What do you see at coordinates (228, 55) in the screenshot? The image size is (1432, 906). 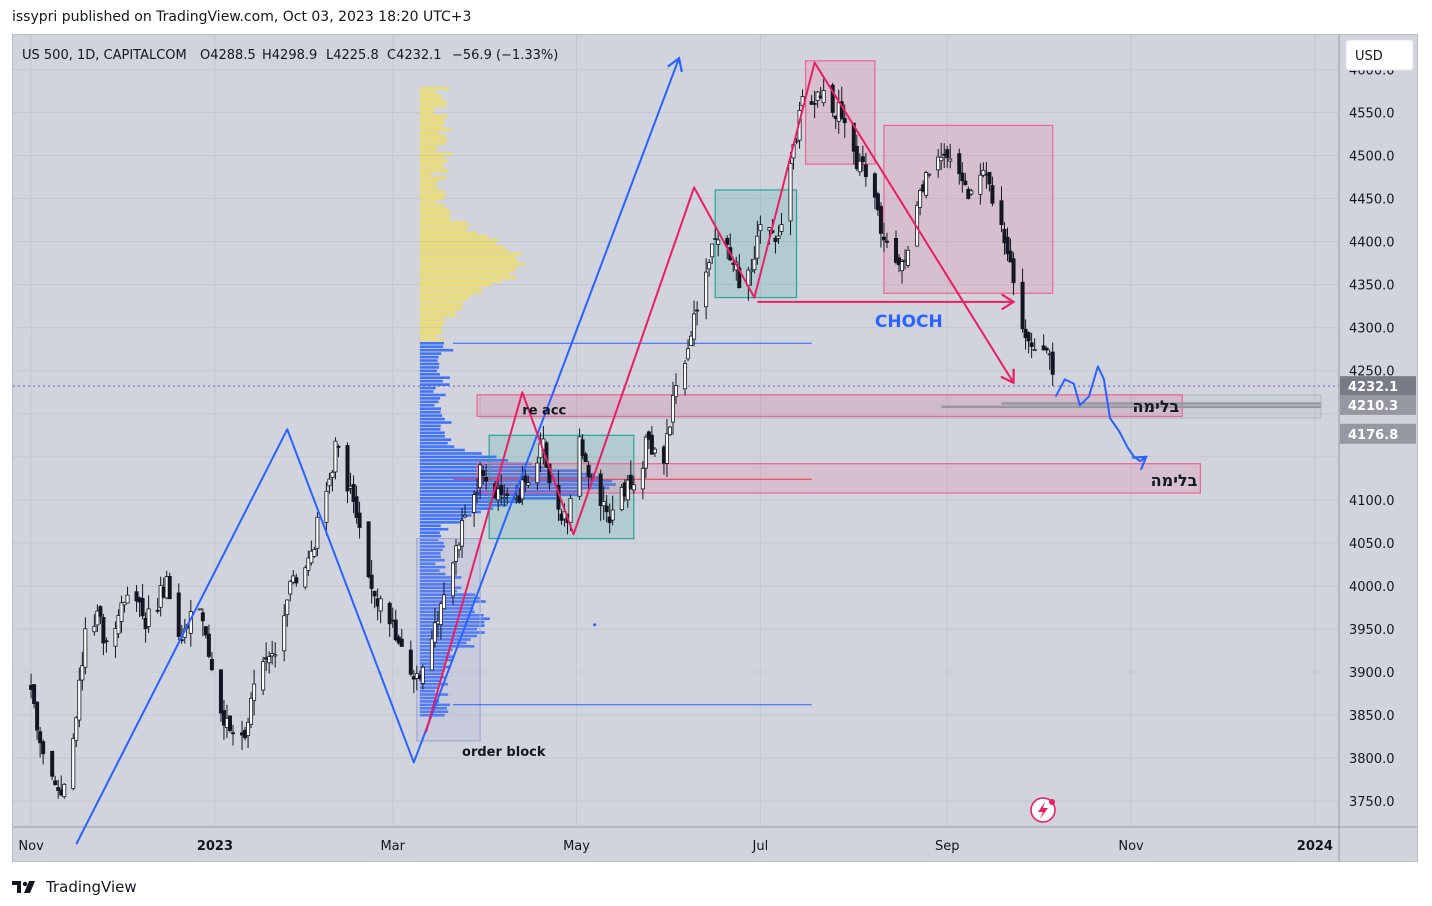 I see `legend-open: O4288.5` at bounding box center [228, 55].